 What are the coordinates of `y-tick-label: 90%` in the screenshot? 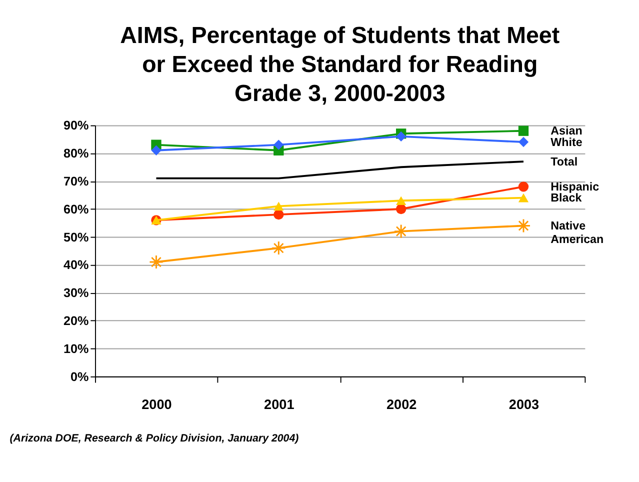 It's located at (76, 125).